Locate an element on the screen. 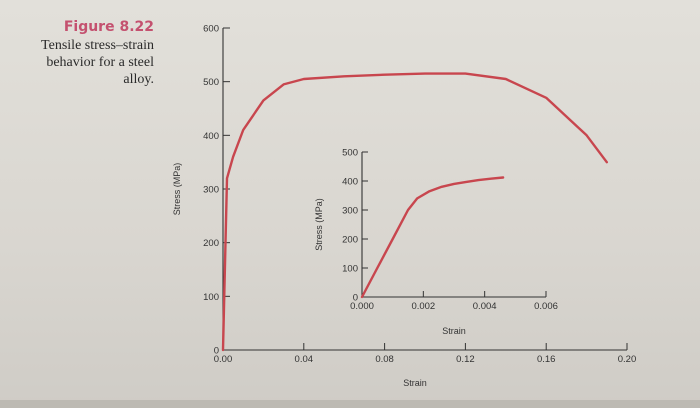 The image size is (700, 408). main-y-tick-label: 300 is located at coordinates (211, 190).